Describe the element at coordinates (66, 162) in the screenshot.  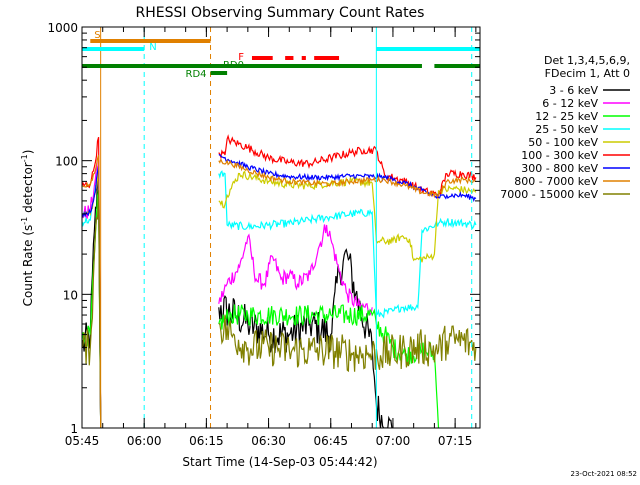
I see `y-tick-label: 100` at that location.